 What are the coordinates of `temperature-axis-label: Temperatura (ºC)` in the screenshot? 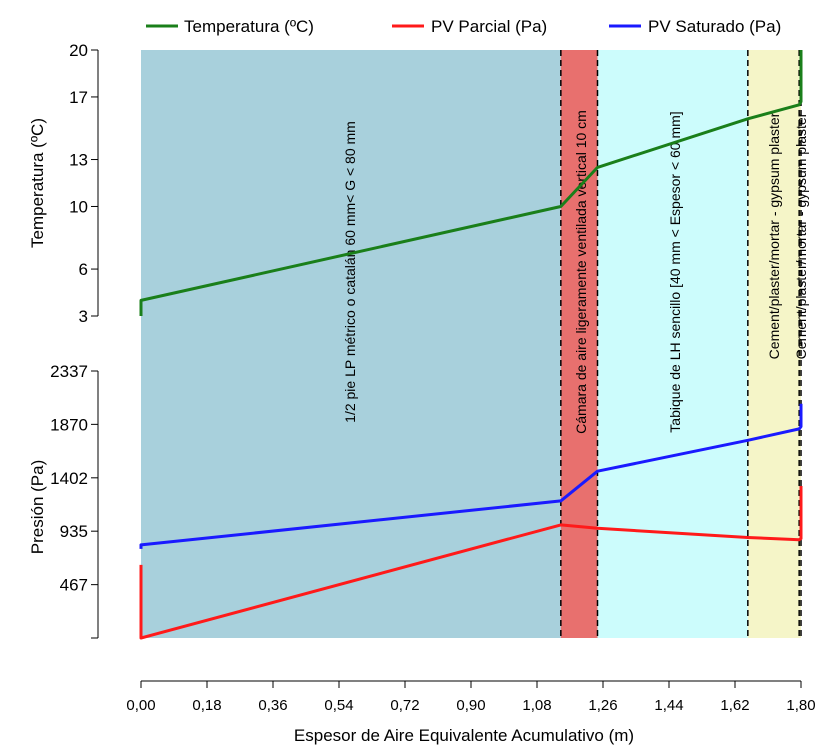 It's located at (37, 183).